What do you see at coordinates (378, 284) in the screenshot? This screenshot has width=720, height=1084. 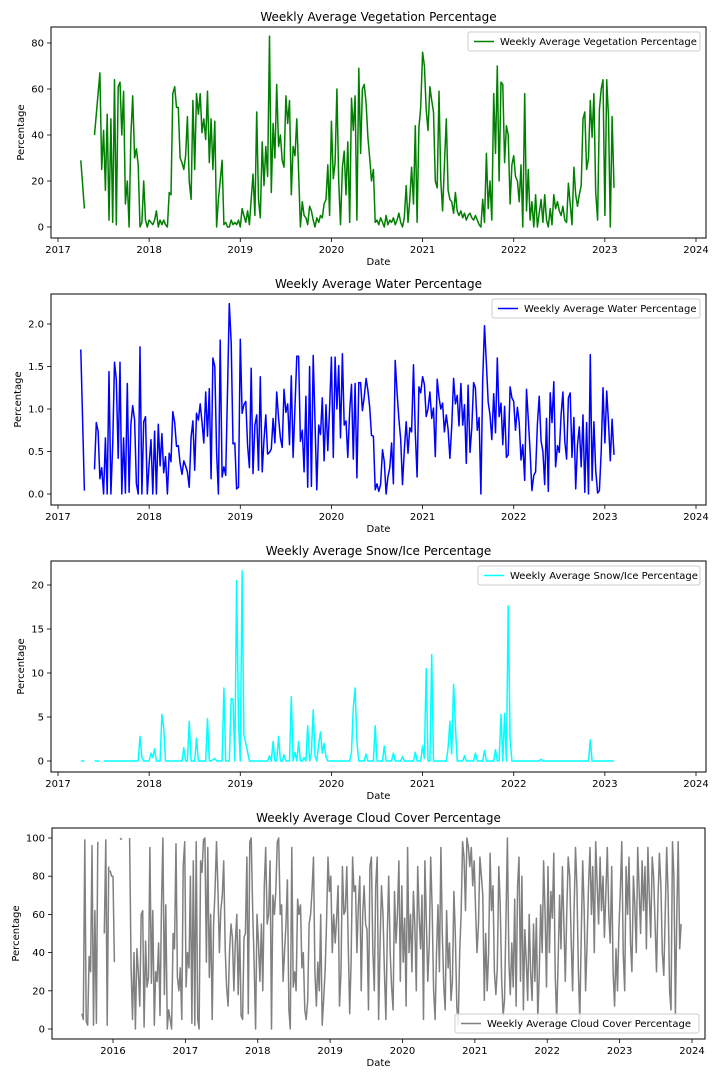 I see `chart-title: Weekly Average Water Percentage` at bounding box center [378, 284].